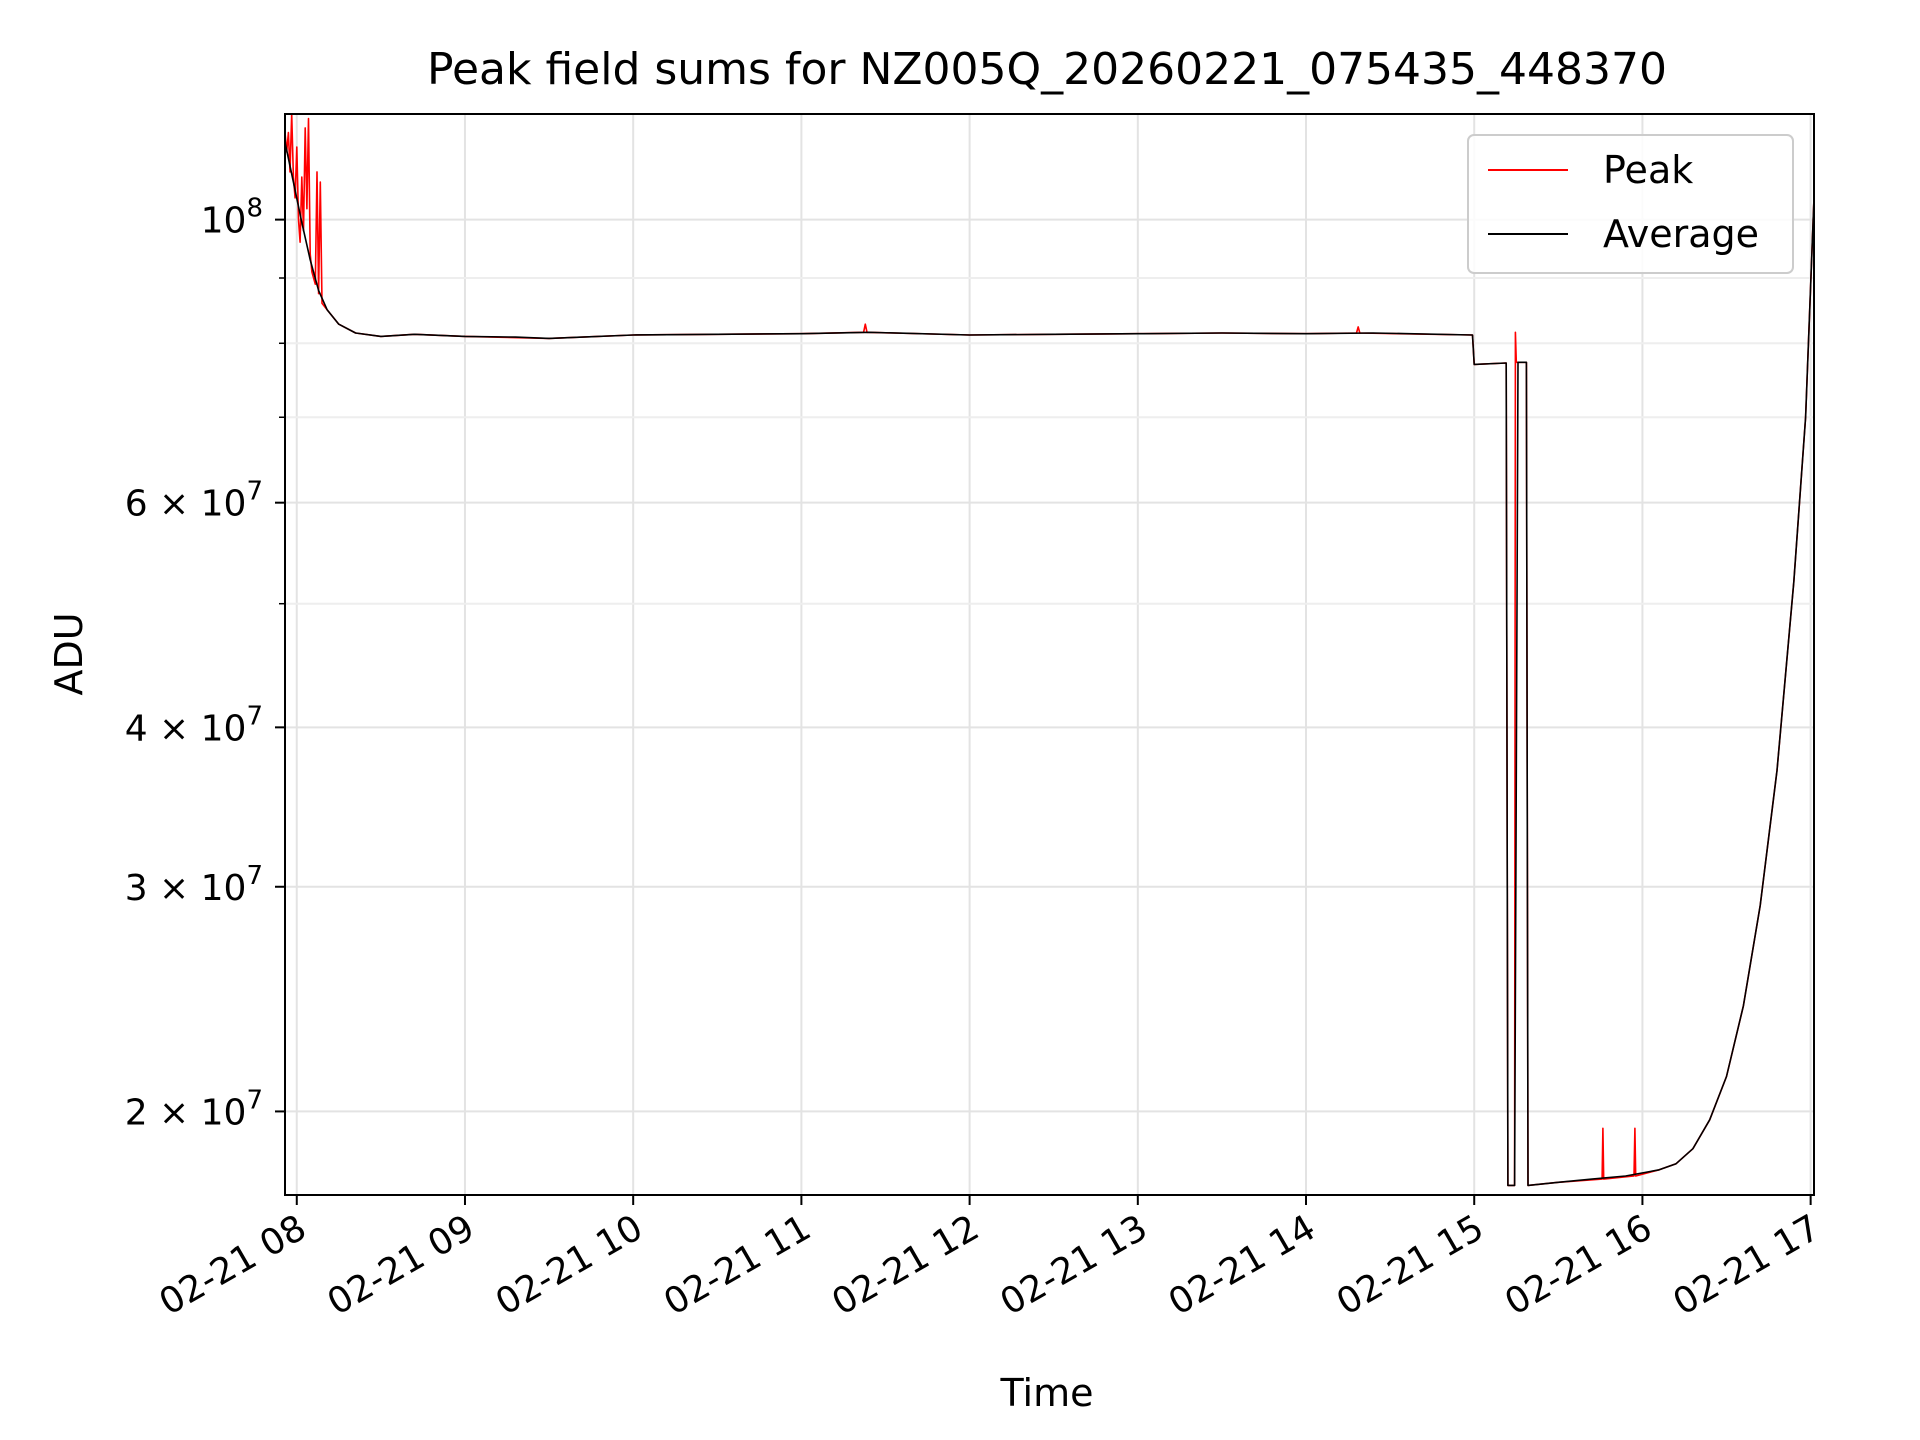 The width and height of the screenshot is (1920, 1440). What do you see at coordinates (186, 728) in the screenshot?
I see `y-tick-base: 4 × 10` at bounding box center [186, 728].